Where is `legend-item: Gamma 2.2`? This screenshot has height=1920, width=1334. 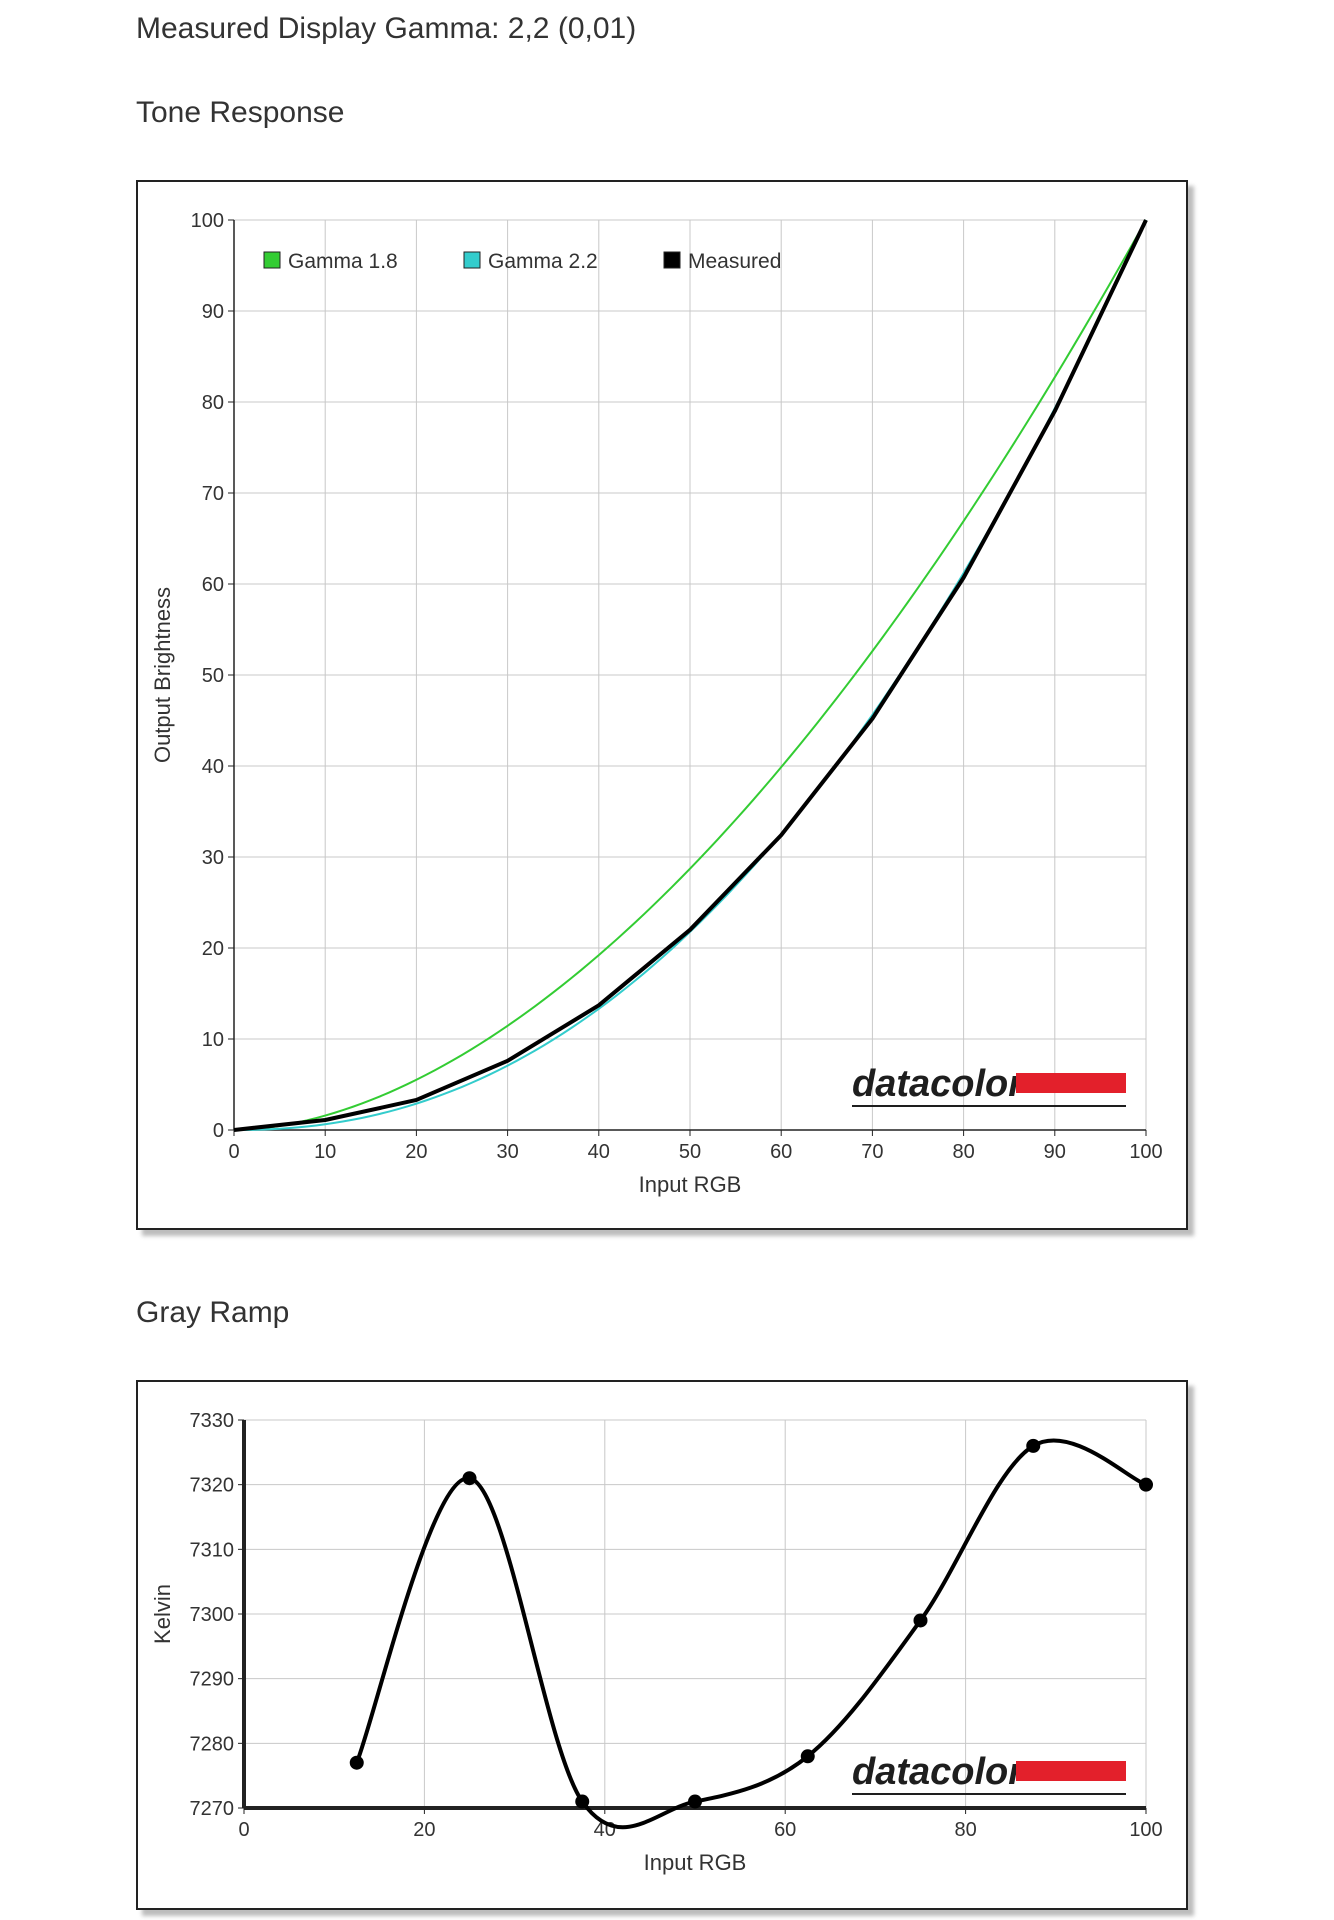
legend-item: Gamma 2.2 is located at coordinates (530, 261).